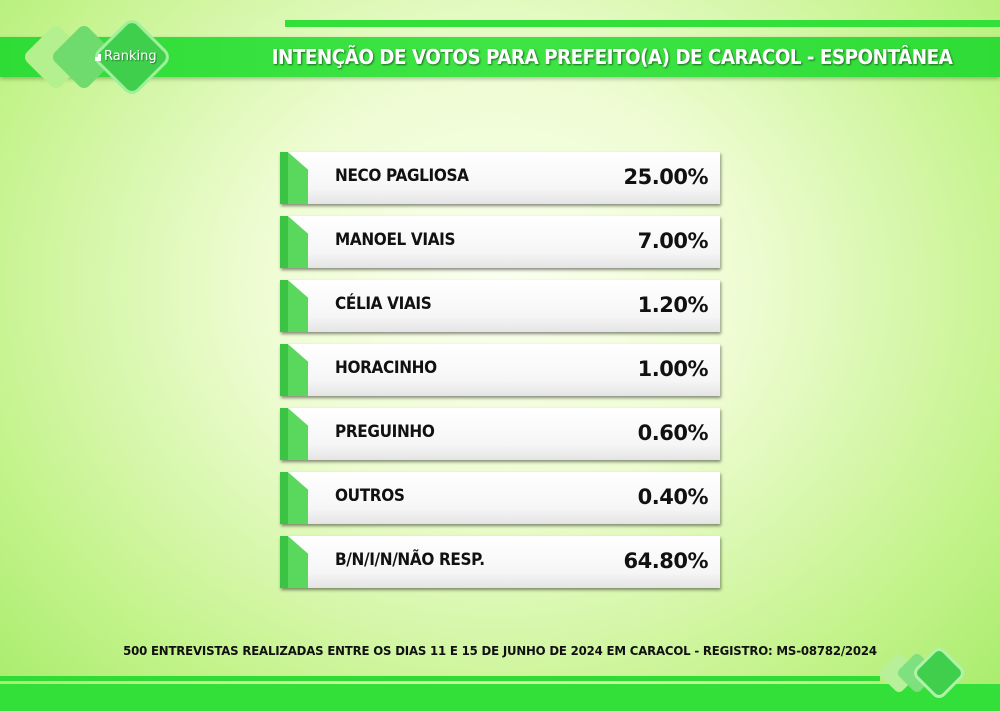  I want to click on candidate-name: MANOEL VIAIS, so click(395, 240).